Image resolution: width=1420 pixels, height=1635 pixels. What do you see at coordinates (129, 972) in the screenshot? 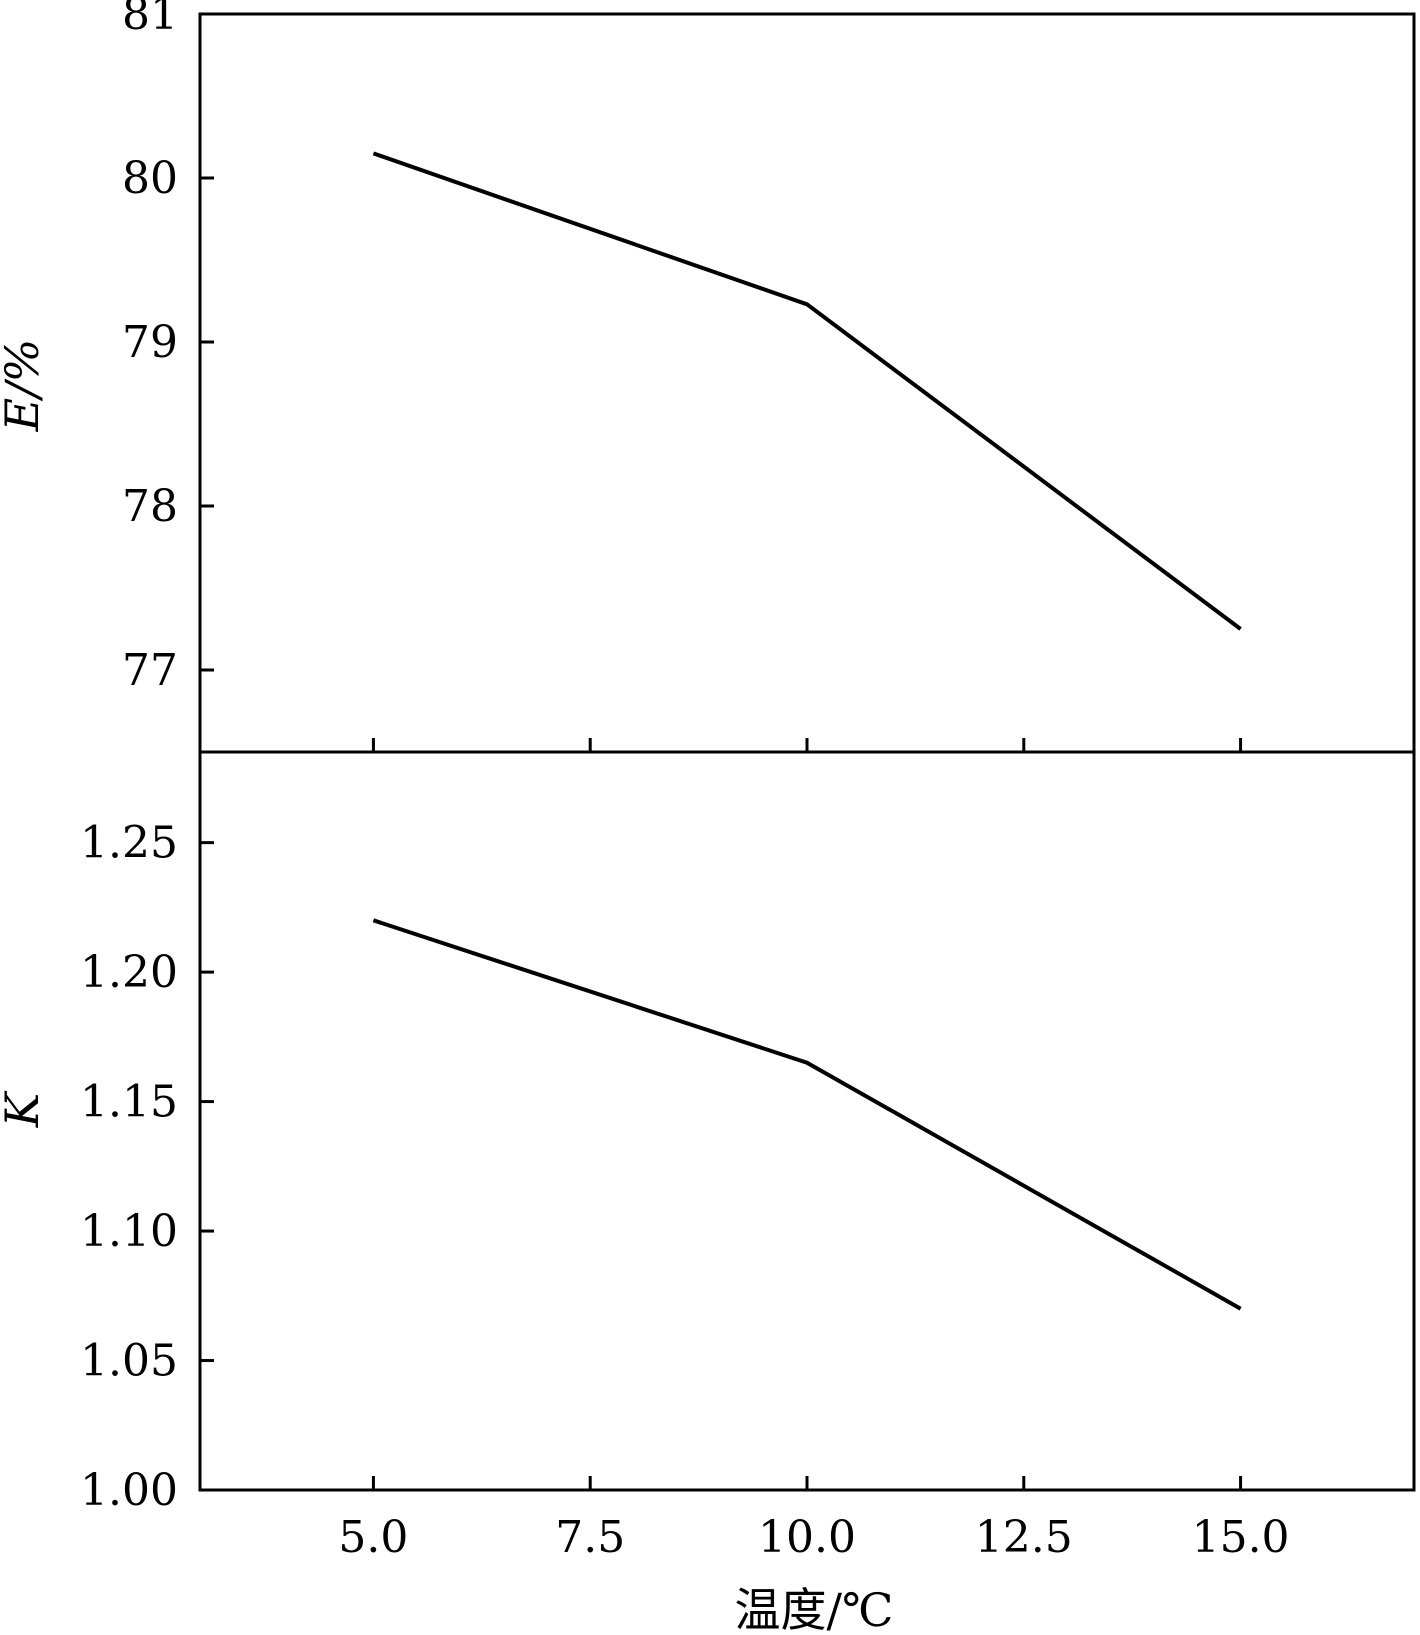
I see `y-tick-label: 1.20` at bounding box center [129, 972].